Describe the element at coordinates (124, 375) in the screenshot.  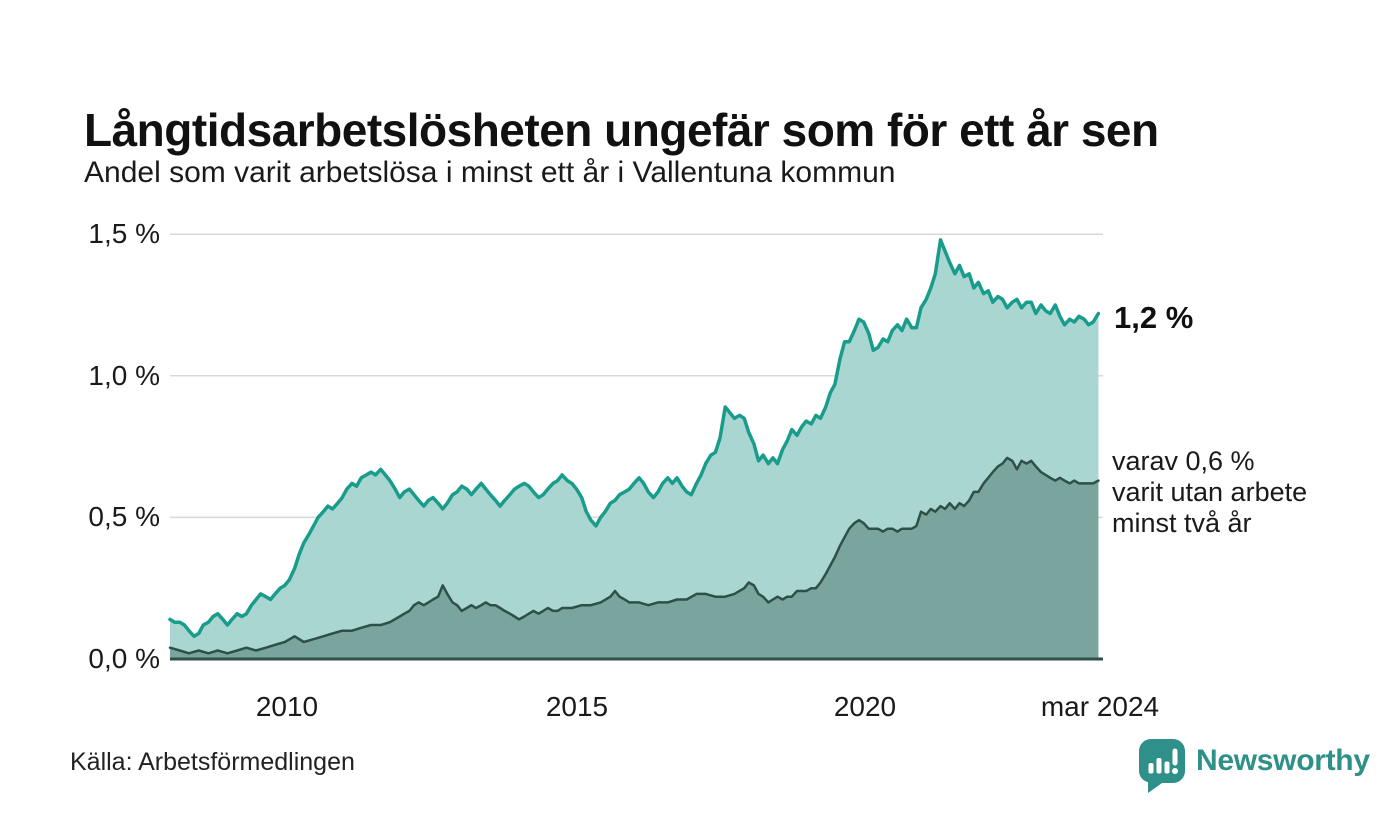
I see `y-tick-1-0: 1,0 %` at that location.